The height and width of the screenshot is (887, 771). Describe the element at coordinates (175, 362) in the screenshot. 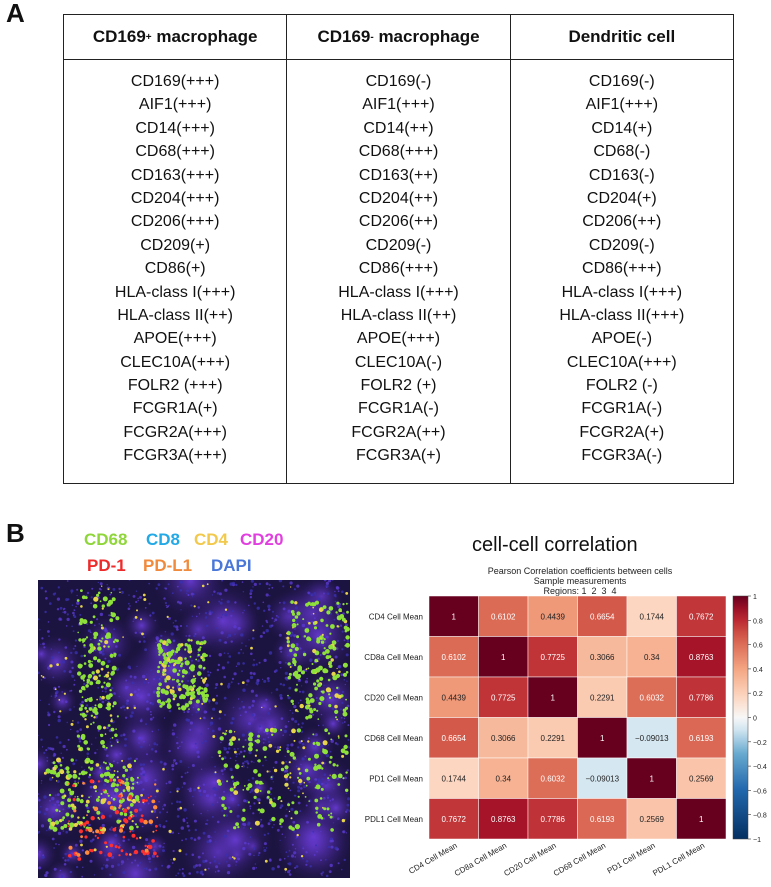

I see `marker-cell: CLEC10A(+++)` at that location.